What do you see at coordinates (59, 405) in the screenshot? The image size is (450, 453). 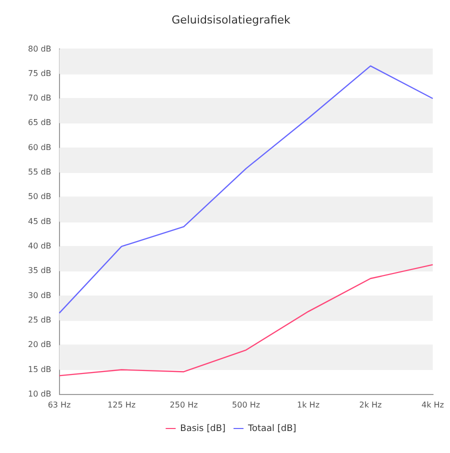 I see `x-tick-label: 63 Hz` at bounding box center [59, 405].